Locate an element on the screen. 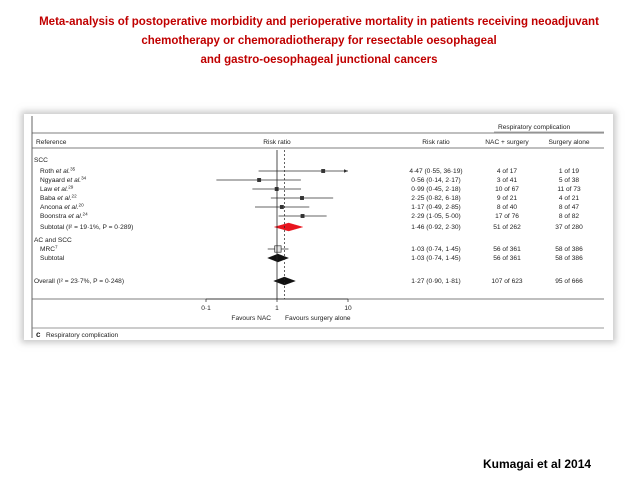  surgery-alone-count: 8 of 47 is located at coordinates (569, 207).